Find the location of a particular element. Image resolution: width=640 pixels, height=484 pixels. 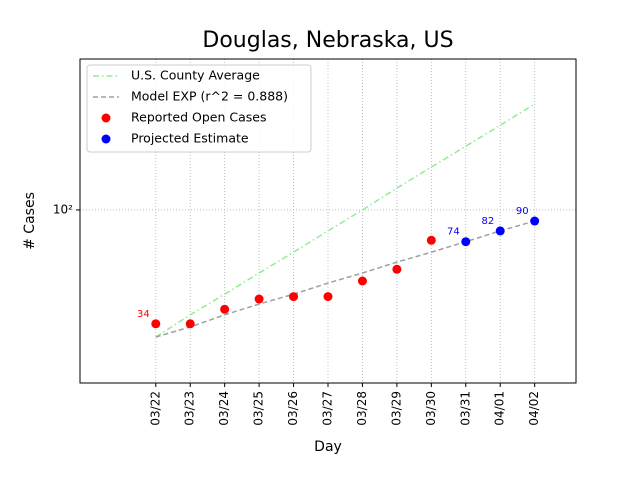

x-tick-label: 03/26 is located at coordinates (293, 408).